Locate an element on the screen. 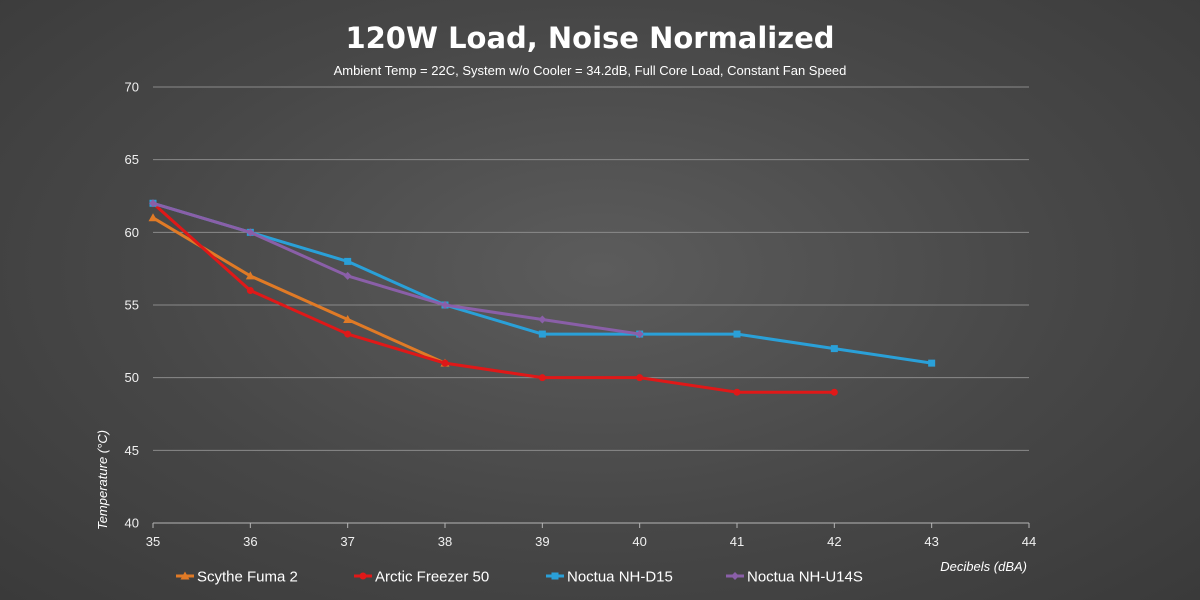  series-line is located at coordinates (396, 268).